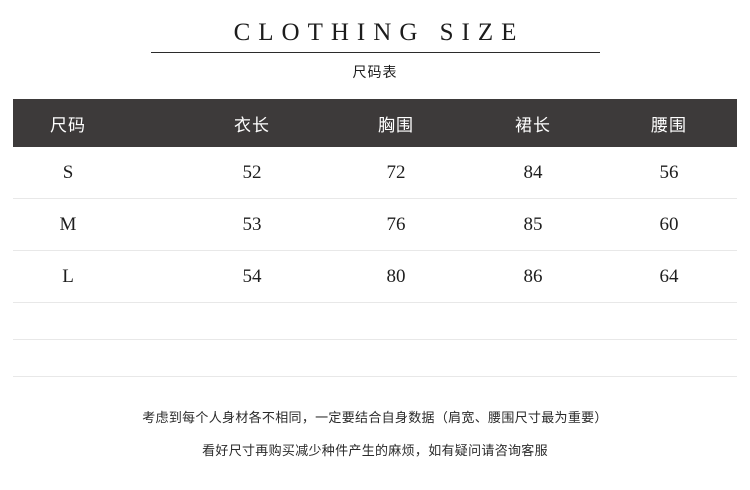 This screenshot has height=490, width=750. What do you see at coordinates (533, 125) in the screenshot?
I see `column-header-skirt: 裙长` at bounding box center [533, 125].